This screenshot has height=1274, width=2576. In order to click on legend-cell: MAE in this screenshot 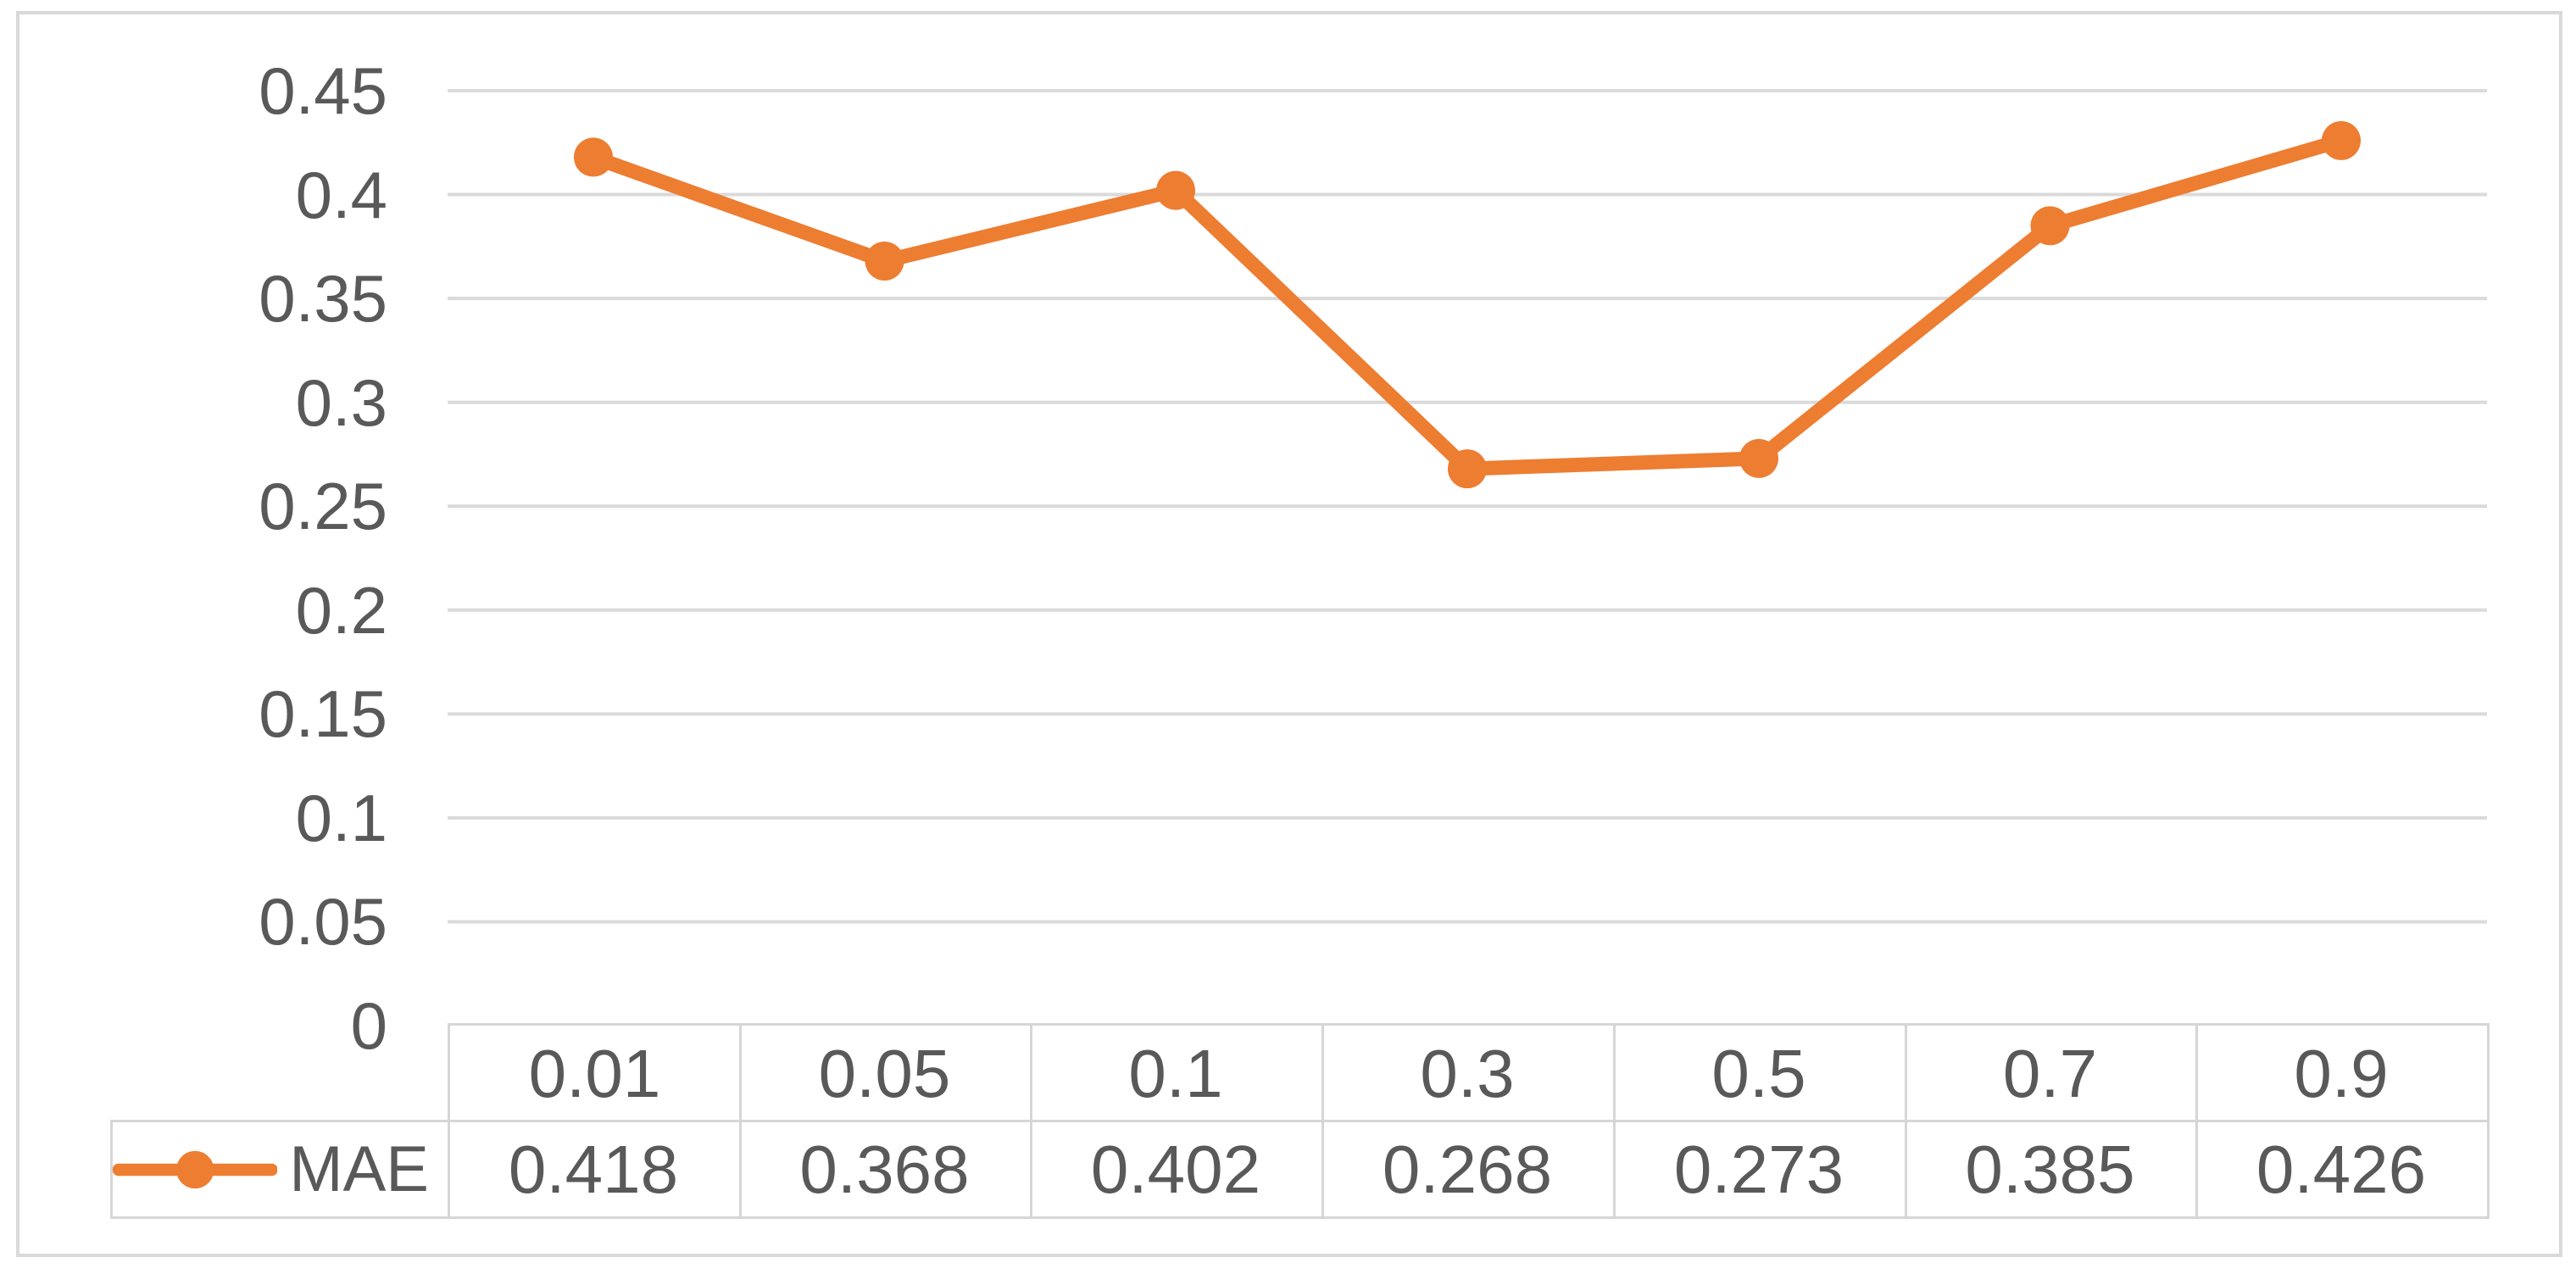, I will do `click(280, 1169)`.